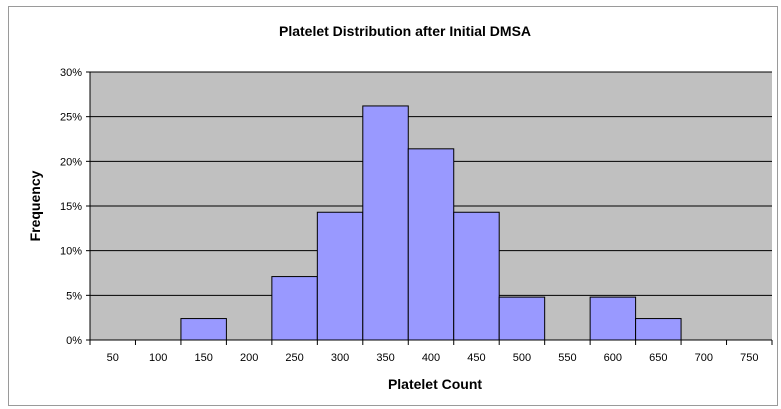 The image size is (781, 409). Describe the element at coordinates (613, 358) in the screenshot. I see `x-tick-label: 600` at that location.